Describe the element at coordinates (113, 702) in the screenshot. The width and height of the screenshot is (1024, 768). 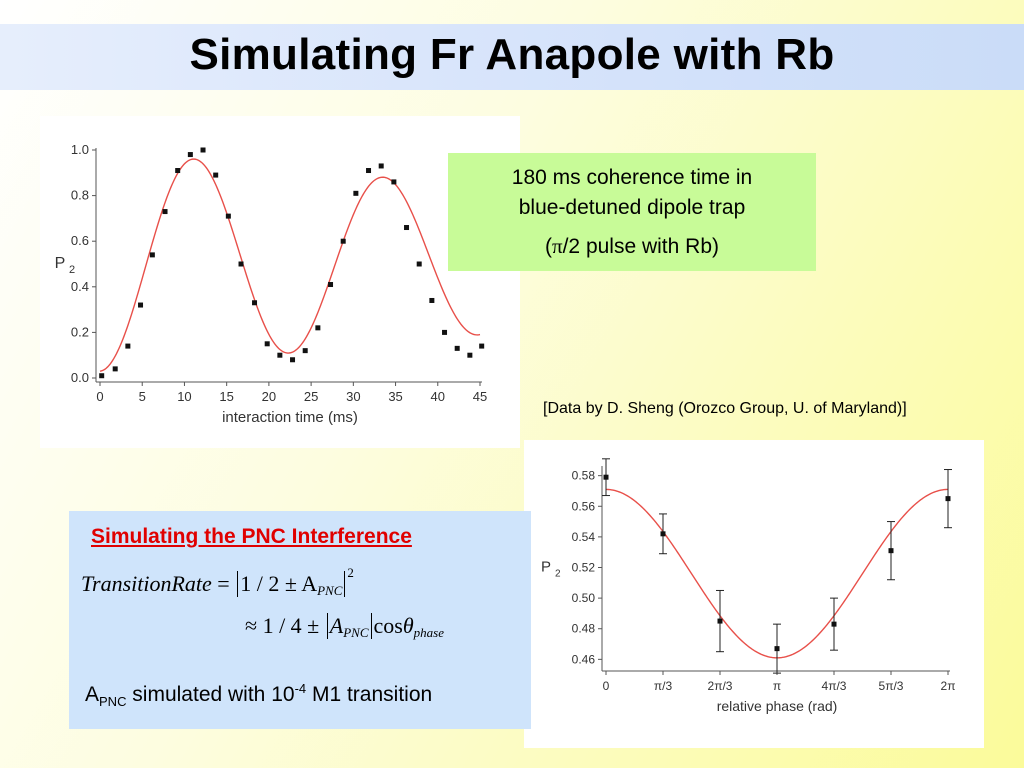
I see `pnc-line-sub: PNC` at that location.